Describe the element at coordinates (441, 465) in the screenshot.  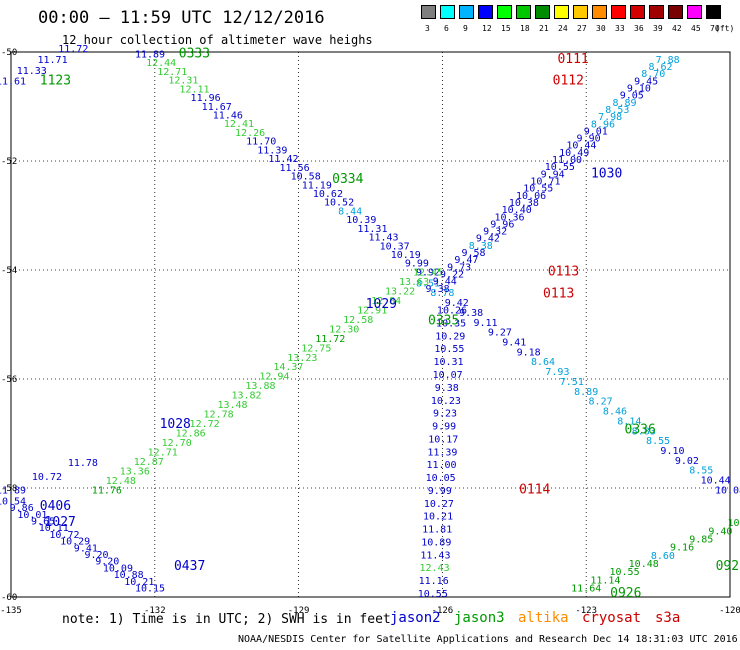
I see `swh-value: 11.00` at that location.